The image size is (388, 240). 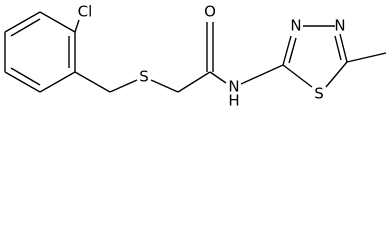 What do you see at coordinates (210, 12) in the screenshot?
I see `atom-label: O` at bounding box center [210, 12].